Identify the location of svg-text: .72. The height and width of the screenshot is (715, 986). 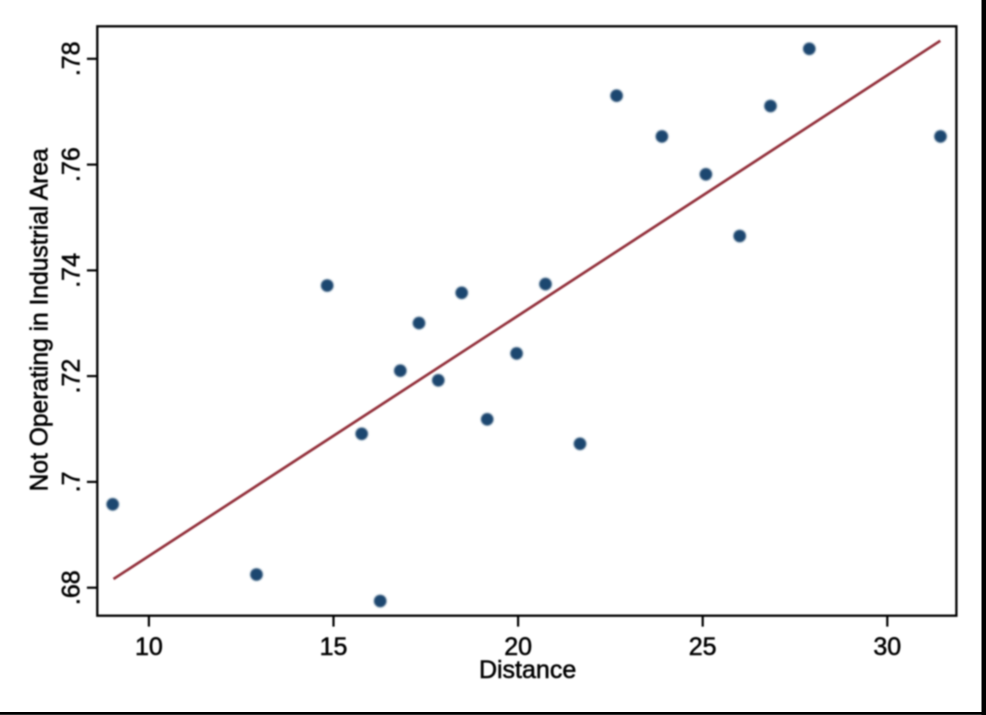
(71, 376).